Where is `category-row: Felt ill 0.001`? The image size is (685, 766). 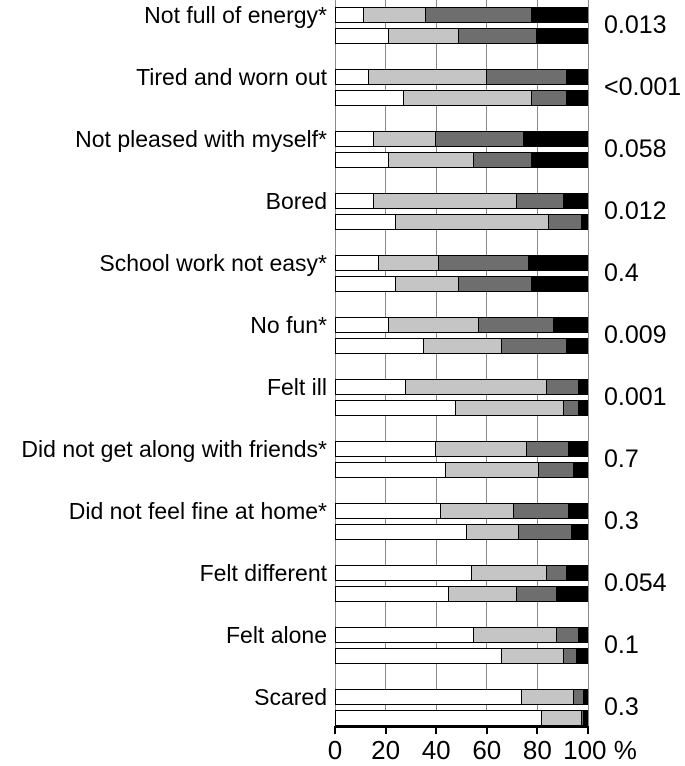
category-row: Felt ill 0.001 is located at coordinates (342, 408).